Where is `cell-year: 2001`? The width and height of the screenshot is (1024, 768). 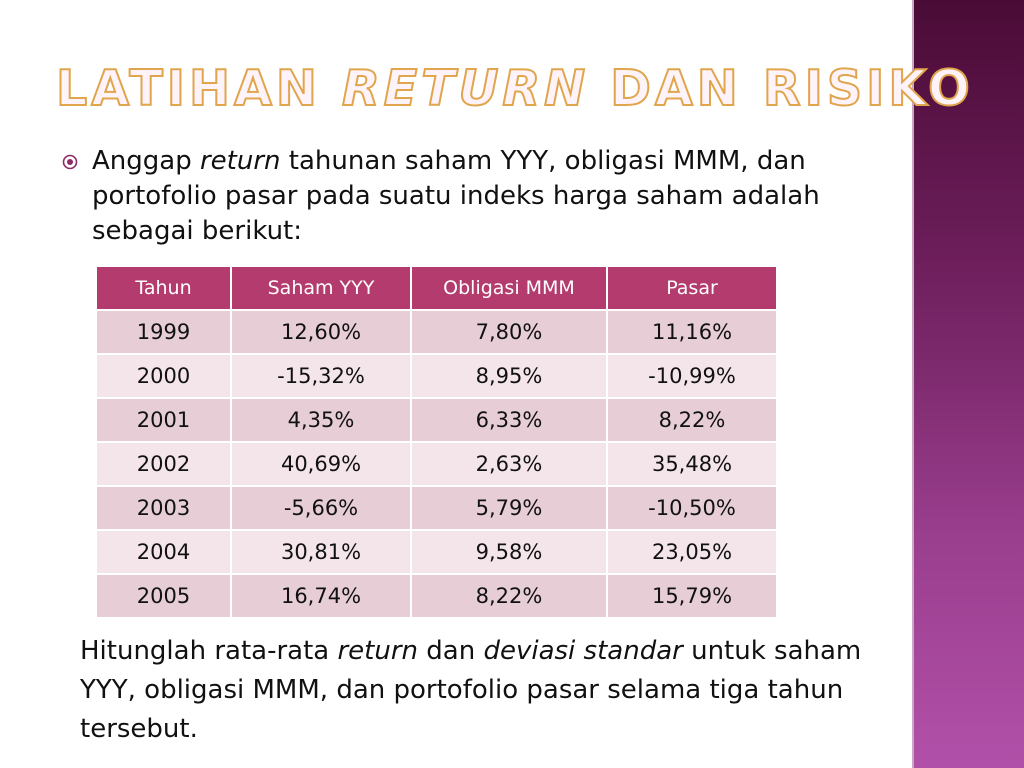
cell-year: 2001 is located at coordinates (163, 420).